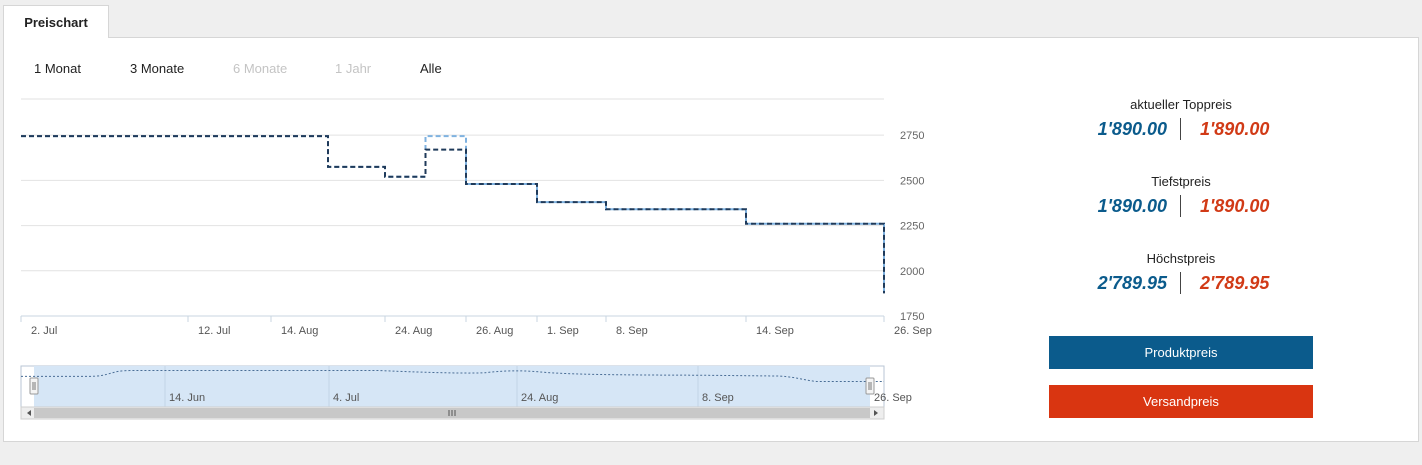  I want to click on stat-label: Höchstpreis, so click(1181, 258).